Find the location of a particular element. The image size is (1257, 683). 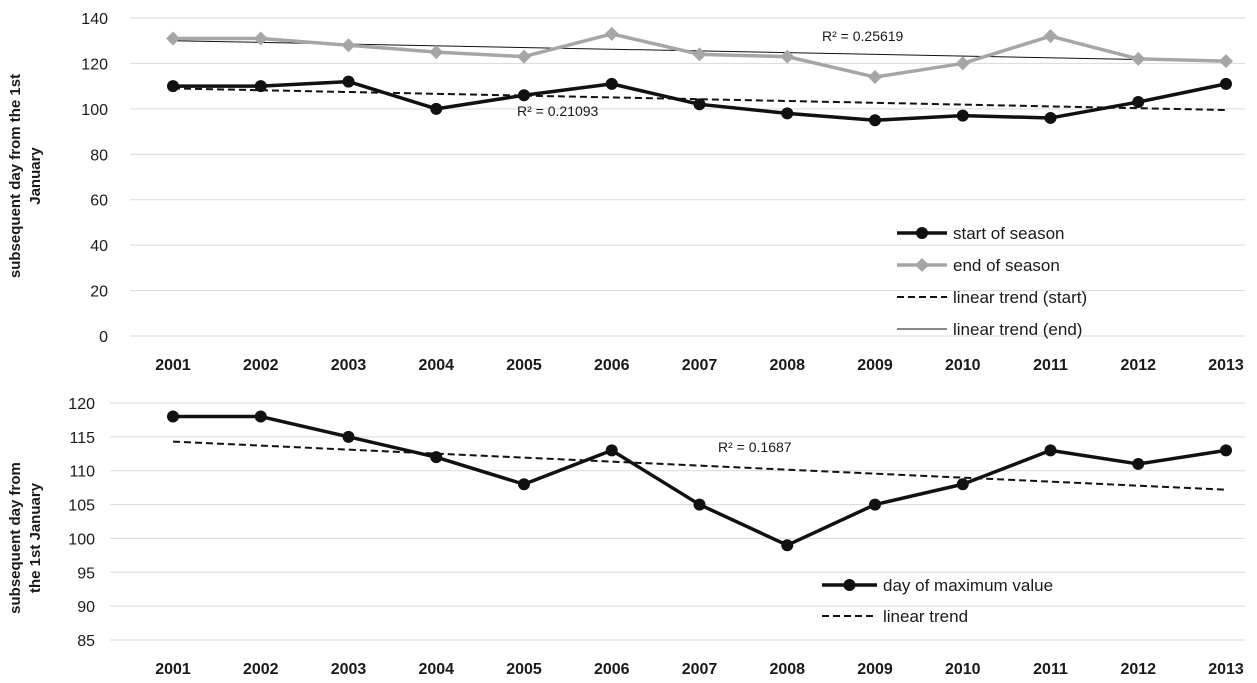

y-axis-label-line: subsequent day from is located at coordinates (15, 538).